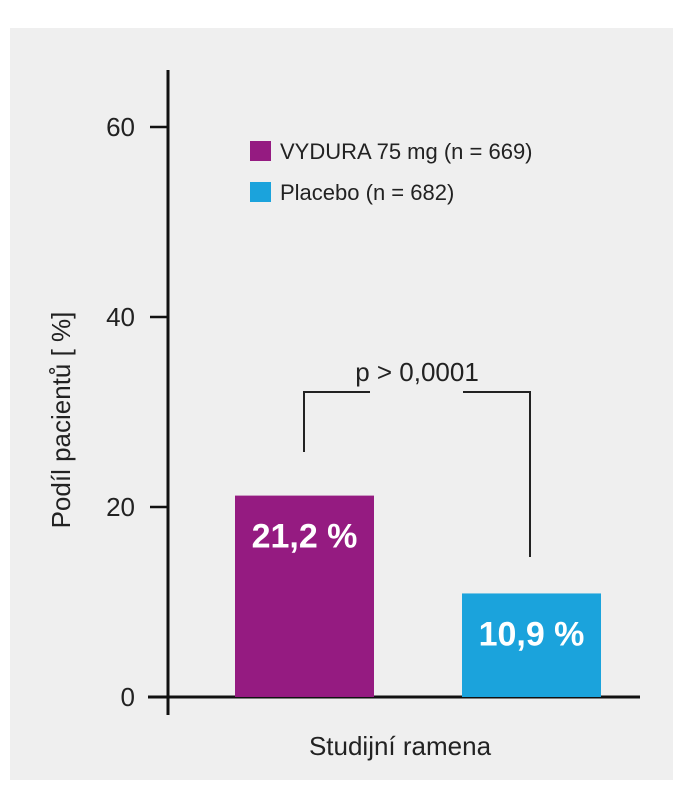 The height and width of the screenshot is (800, 687). Describe the element at coordinates (400, 746) in the screenshot. I see `x-axis-title: Studijní ramena` at that location.